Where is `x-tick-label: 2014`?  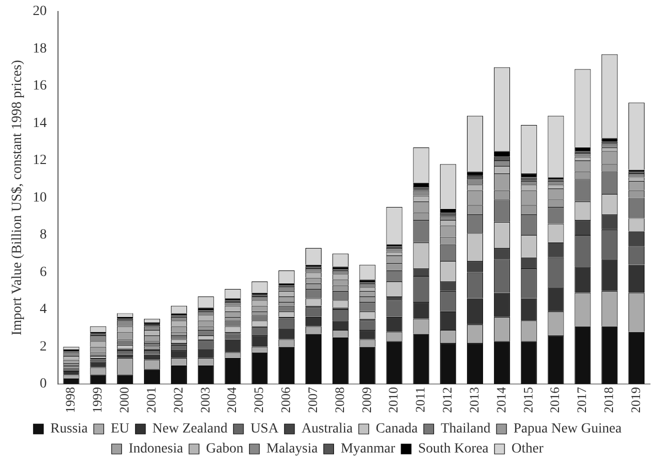
x-tick-label: 2014 is located at coordinates (500, 399).